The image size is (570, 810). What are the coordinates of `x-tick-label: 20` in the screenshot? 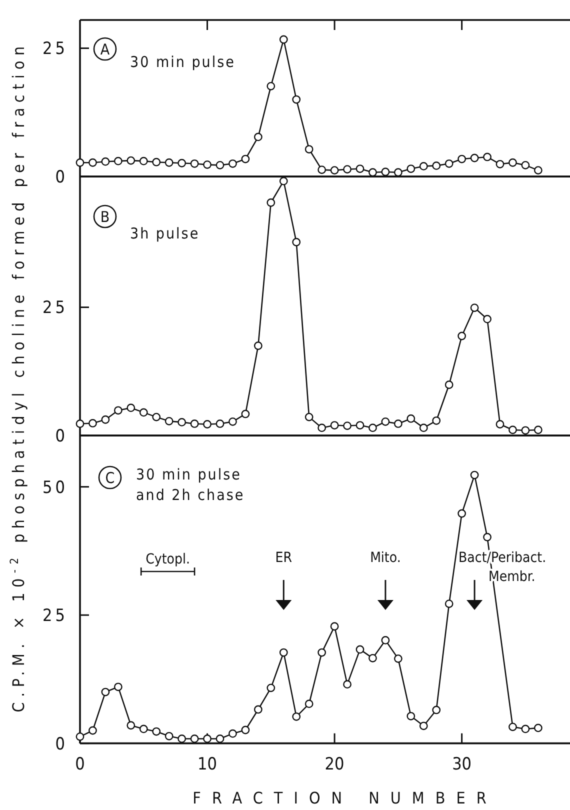 It's located at (334, 764).